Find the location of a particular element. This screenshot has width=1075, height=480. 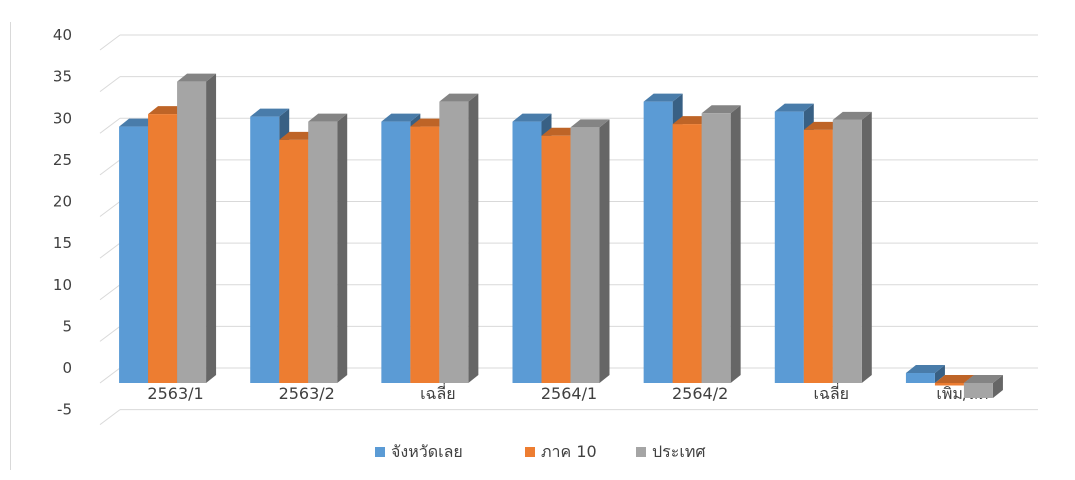

legend-label: จังหวัดเลย is located at coordinates (427, 451).